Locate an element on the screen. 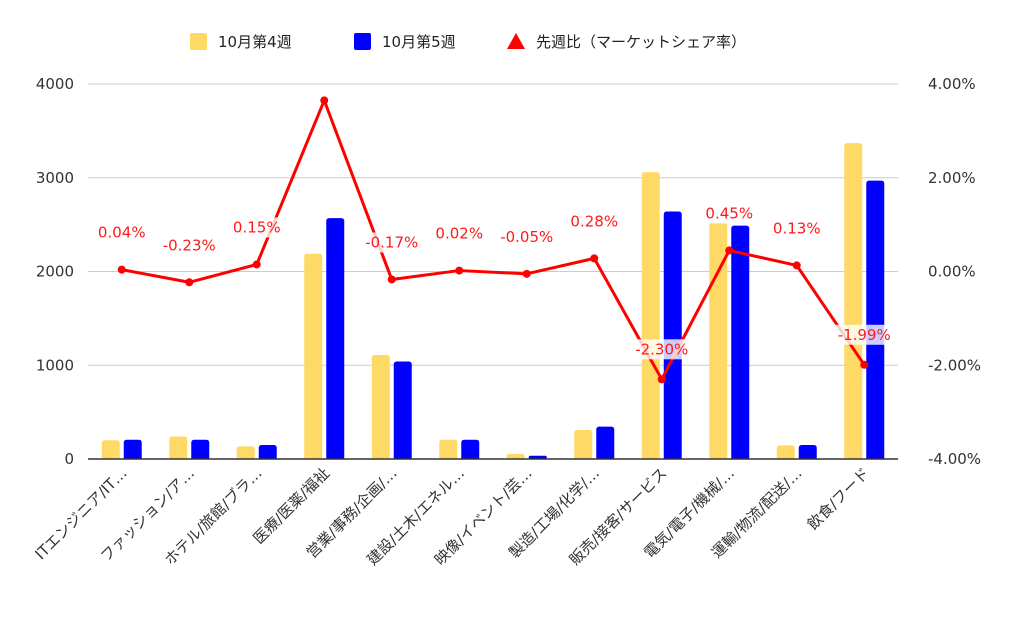 The image size is (1024, 633). legend: 10月第4週 10月第5週 先週比（マーケットシェア率） is located at coordinates (468, 42).